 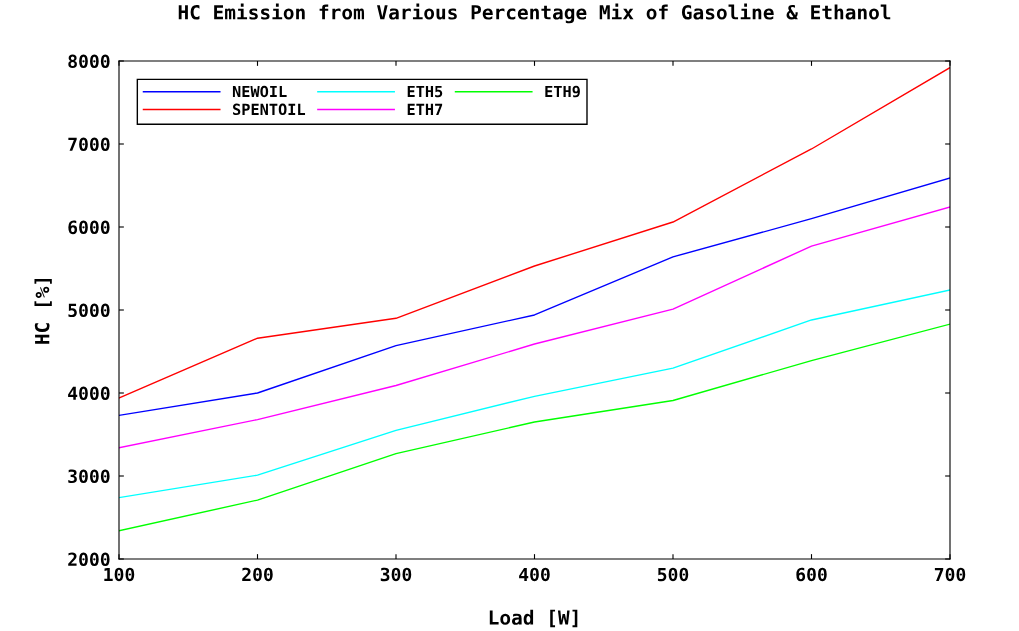 What do you see at coordinates (950, 574) in the screenshot?
I see `x-tick-label: 700` at bounding box center [950, 574].